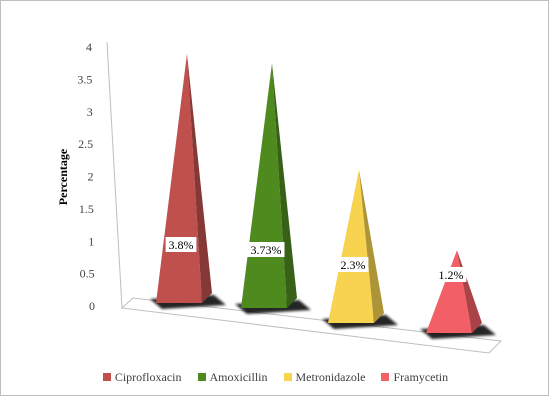  I want to click on y-axis-ticks: 0 0.5 1 1.5 2 2.5 3 3.5 4, so click(86, 176).